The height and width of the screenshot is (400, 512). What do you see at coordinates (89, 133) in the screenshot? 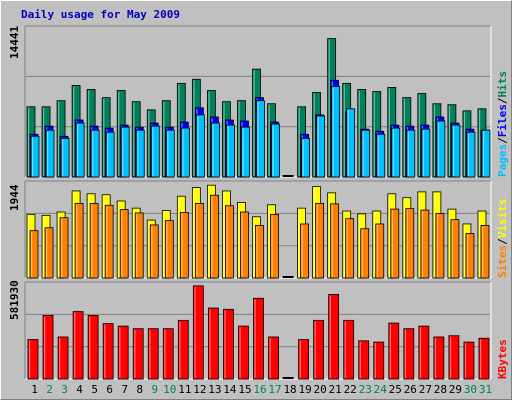
I see `hits-bar-5-shade` at bounding box center [89, 133].